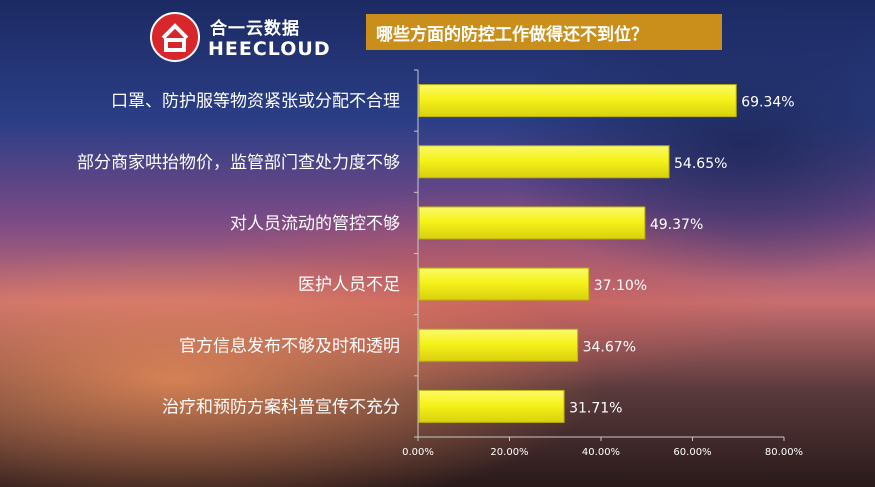 Image resolution: width=875 pixels, height=487 pixels. Describe the element at coordinates (692, 452) in the screenshot. I see `x-tick-label: 60.00%` at that location.